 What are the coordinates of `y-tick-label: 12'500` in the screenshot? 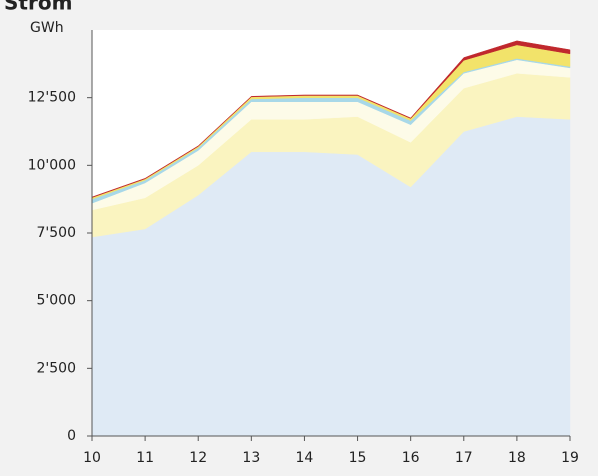 It's located at (52, 98).